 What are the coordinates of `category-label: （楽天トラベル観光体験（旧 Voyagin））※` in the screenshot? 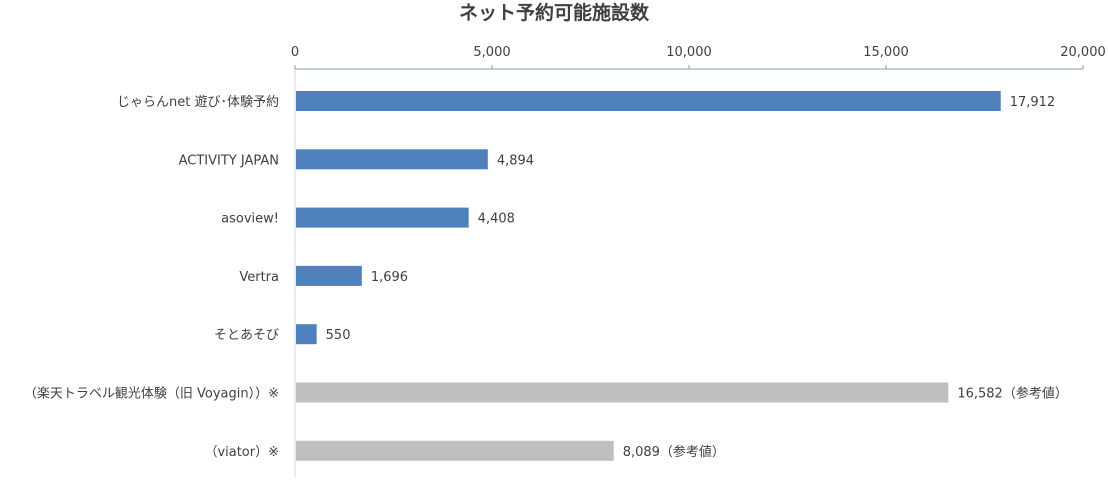 It's located at (151, 394).